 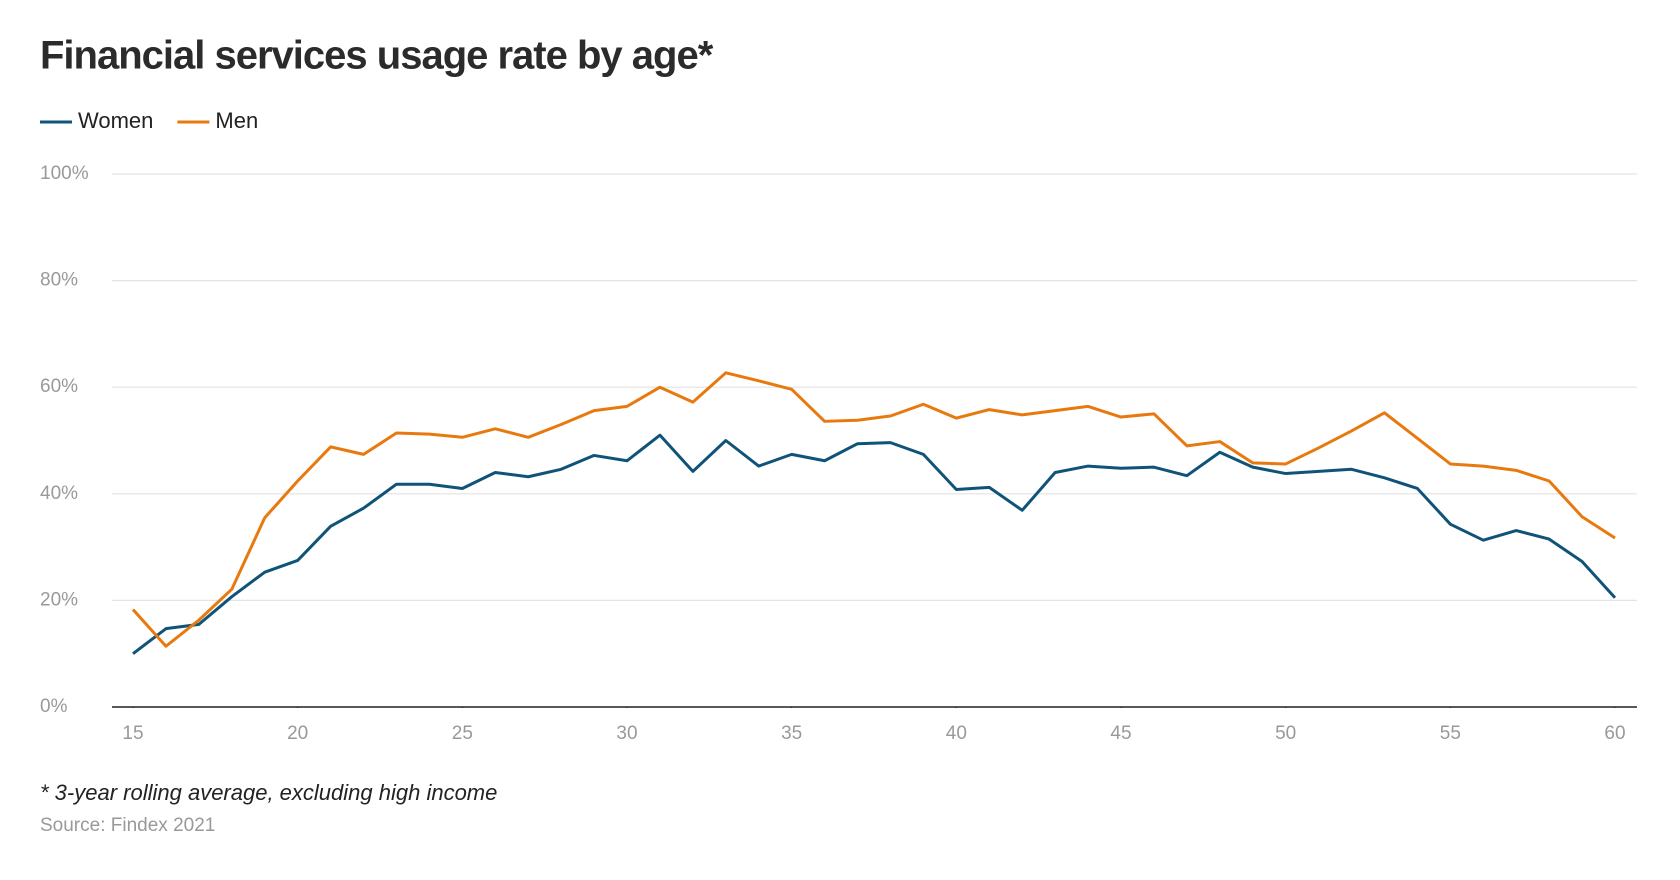 I want to click on y-tick-label: 20%, so click(x=59, y=599).